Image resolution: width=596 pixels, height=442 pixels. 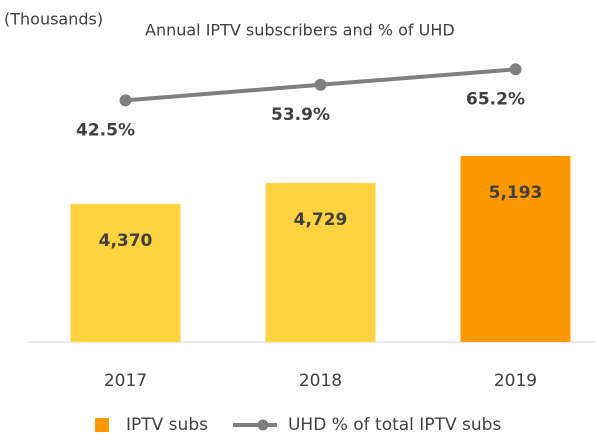 What do you see at coordinates (263, 425) in the screenshot?
I see `legend-dot` at bounding box center [263, 425].